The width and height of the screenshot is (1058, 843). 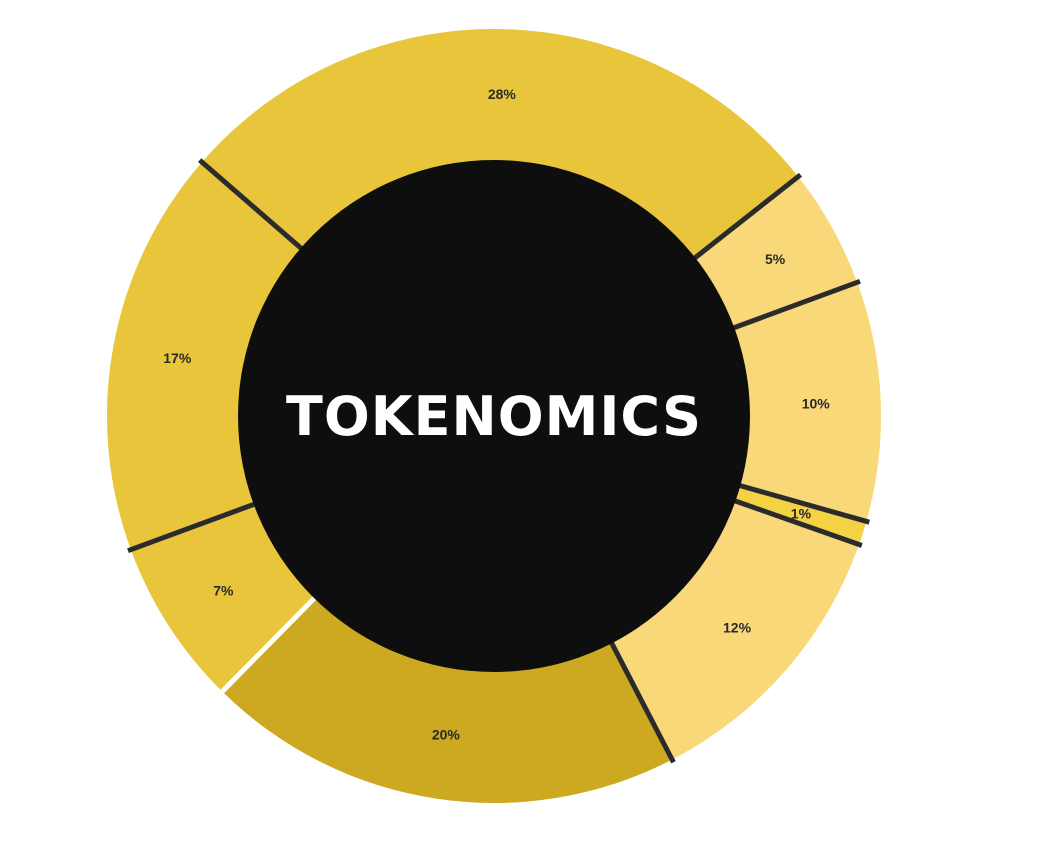 I want to click on center-title: TOKENOMICS, so click(x=494, y=416).